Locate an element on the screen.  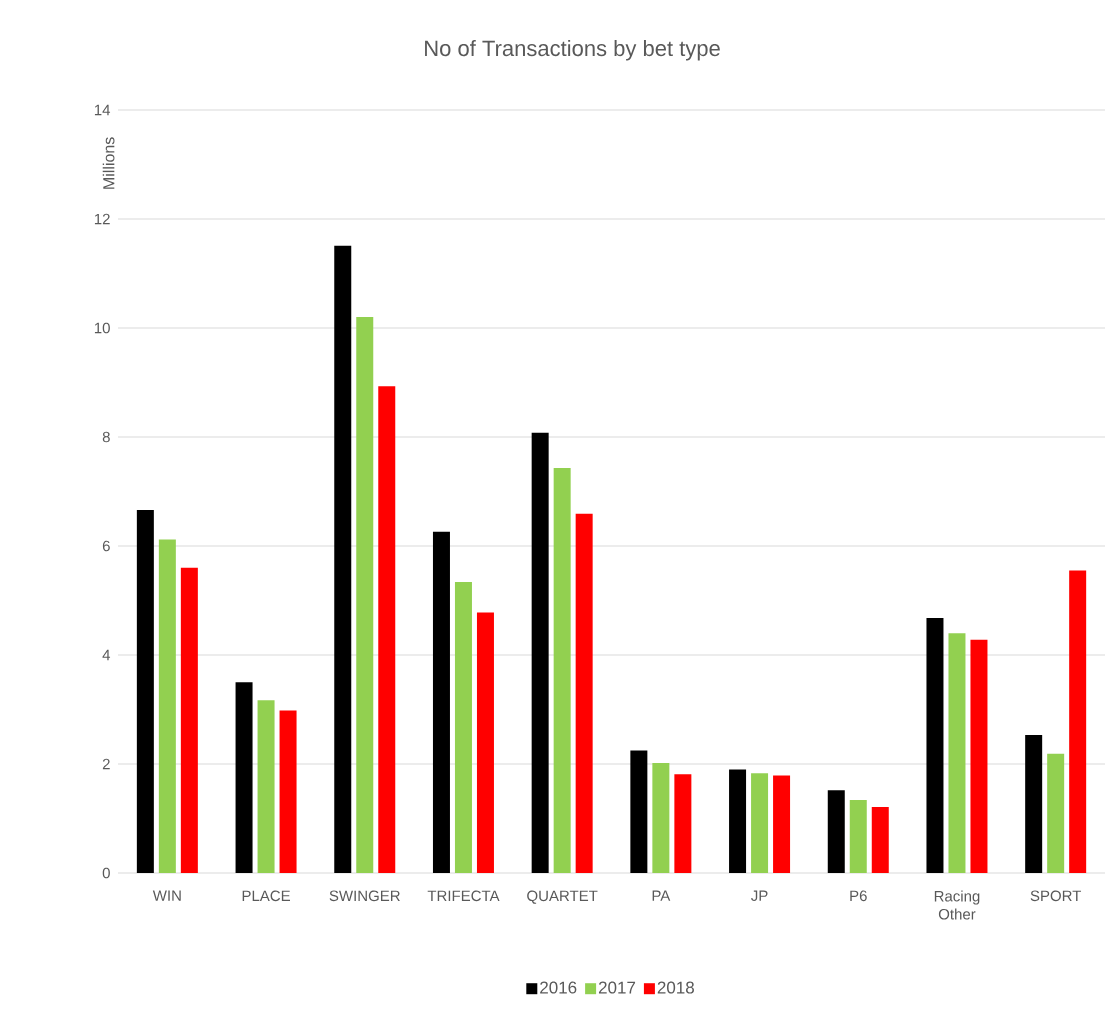
x-tick-label: PLACE is located at coordinates (266, 896).